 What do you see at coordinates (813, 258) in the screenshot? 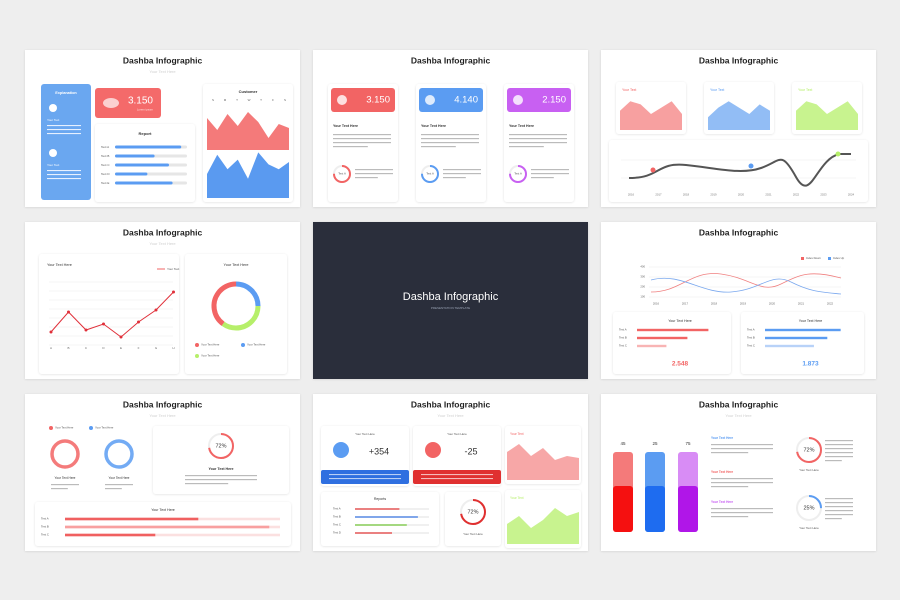
I see `label: Index Down` at bounding box center [813, 258].